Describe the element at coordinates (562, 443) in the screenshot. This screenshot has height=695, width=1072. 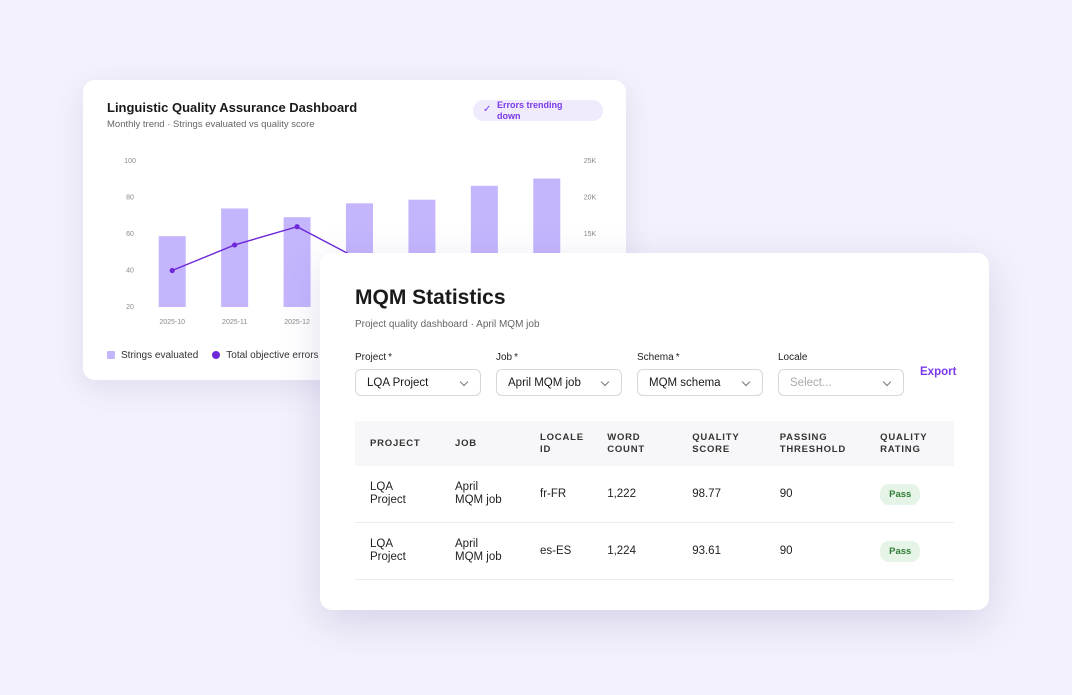
I see `column-header-text: LOCALE ID` at that location.